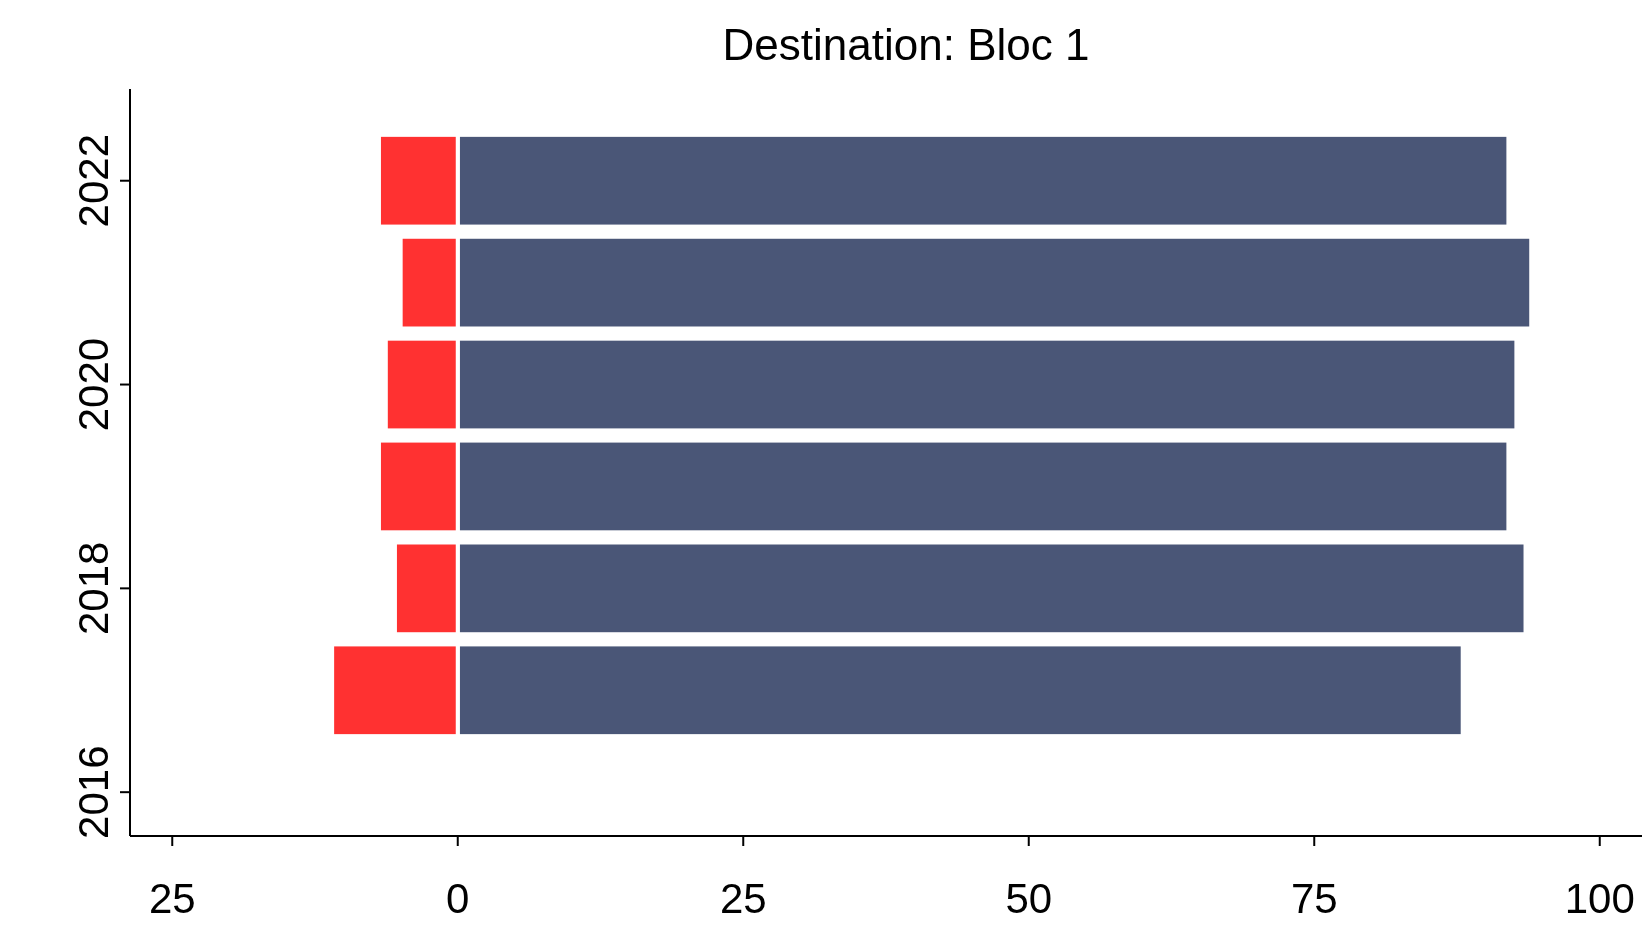 This screenshot has width=1650, height=925. What do you see at coordinates (458, 898) in the screenshot?
I see `x-tick-label: 0` at bounding box center [458, 898].